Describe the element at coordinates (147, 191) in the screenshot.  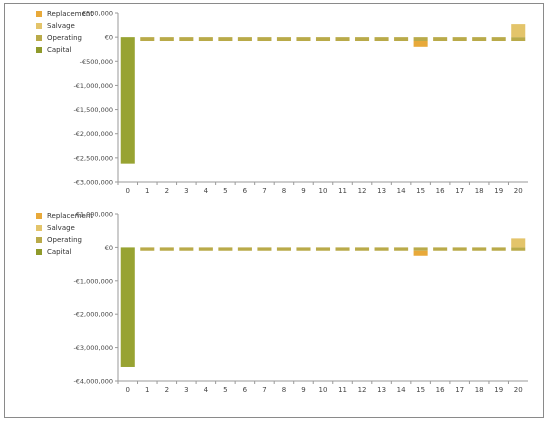
I see `x-tick-label: 1` at that location.